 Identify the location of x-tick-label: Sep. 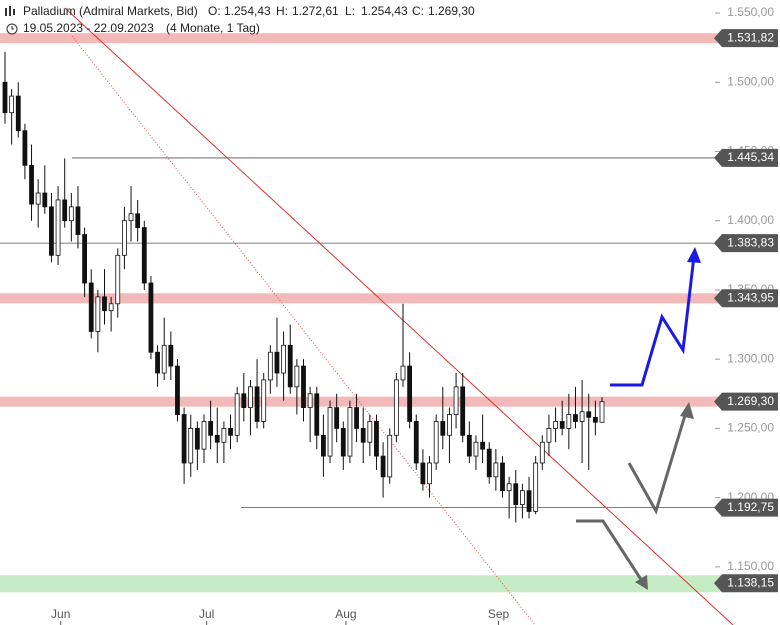
(499, 614).